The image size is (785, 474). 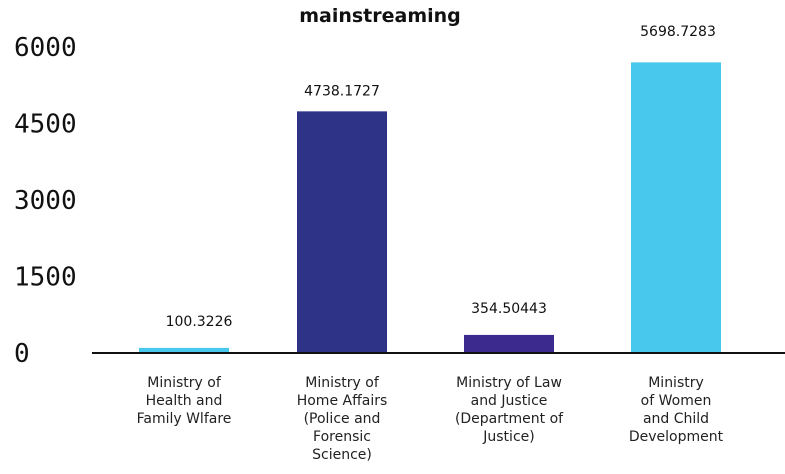 I want to click on category-label-line: (Department of, so click(x=509, y=419).